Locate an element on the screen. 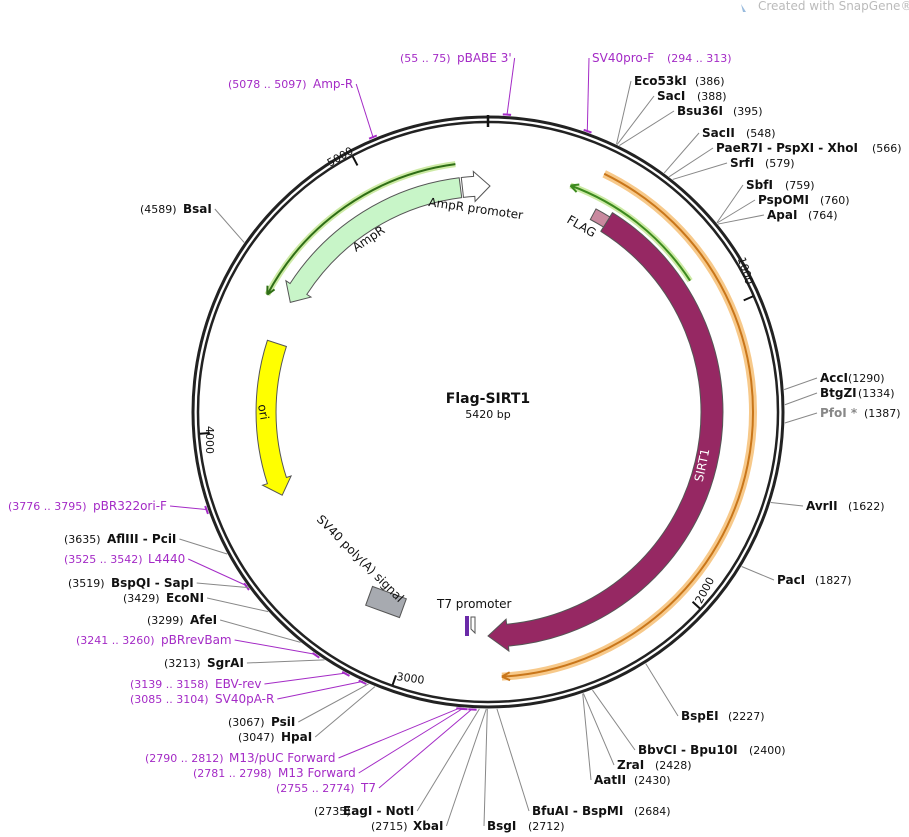  enzyme: EagI - NotI(2735) is located at coordinates (364, 811).